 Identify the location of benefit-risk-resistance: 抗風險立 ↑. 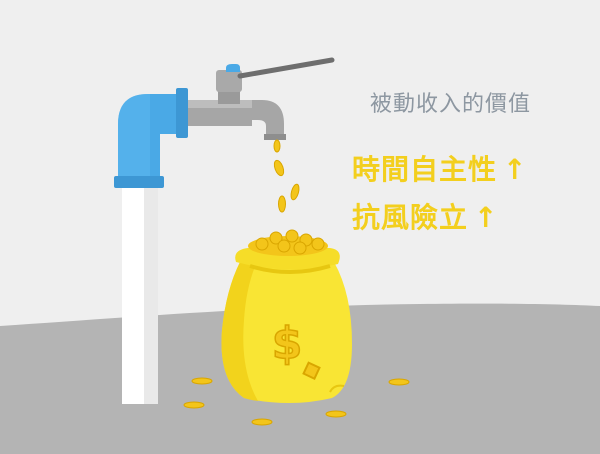
(425, 216).